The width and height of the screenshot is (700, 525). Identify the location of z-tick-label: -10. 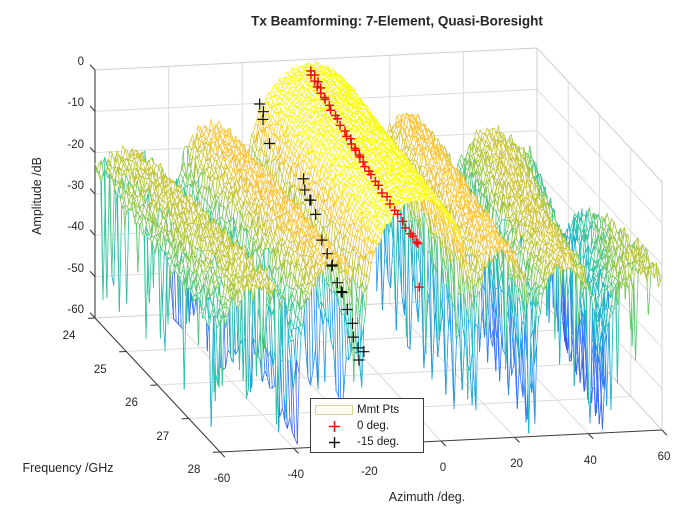
(75, 103).